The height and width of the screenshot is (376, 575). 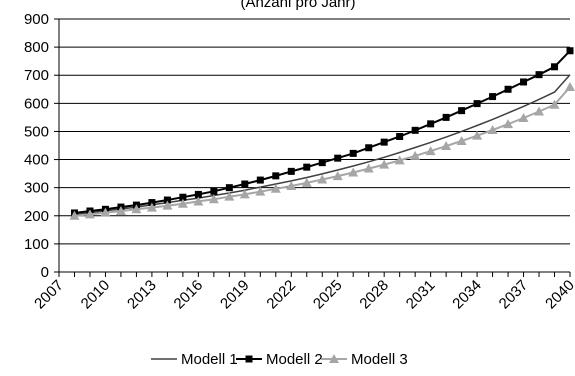 I want to click on legend-label-2: Modell 2, so click(x=294, y=359).